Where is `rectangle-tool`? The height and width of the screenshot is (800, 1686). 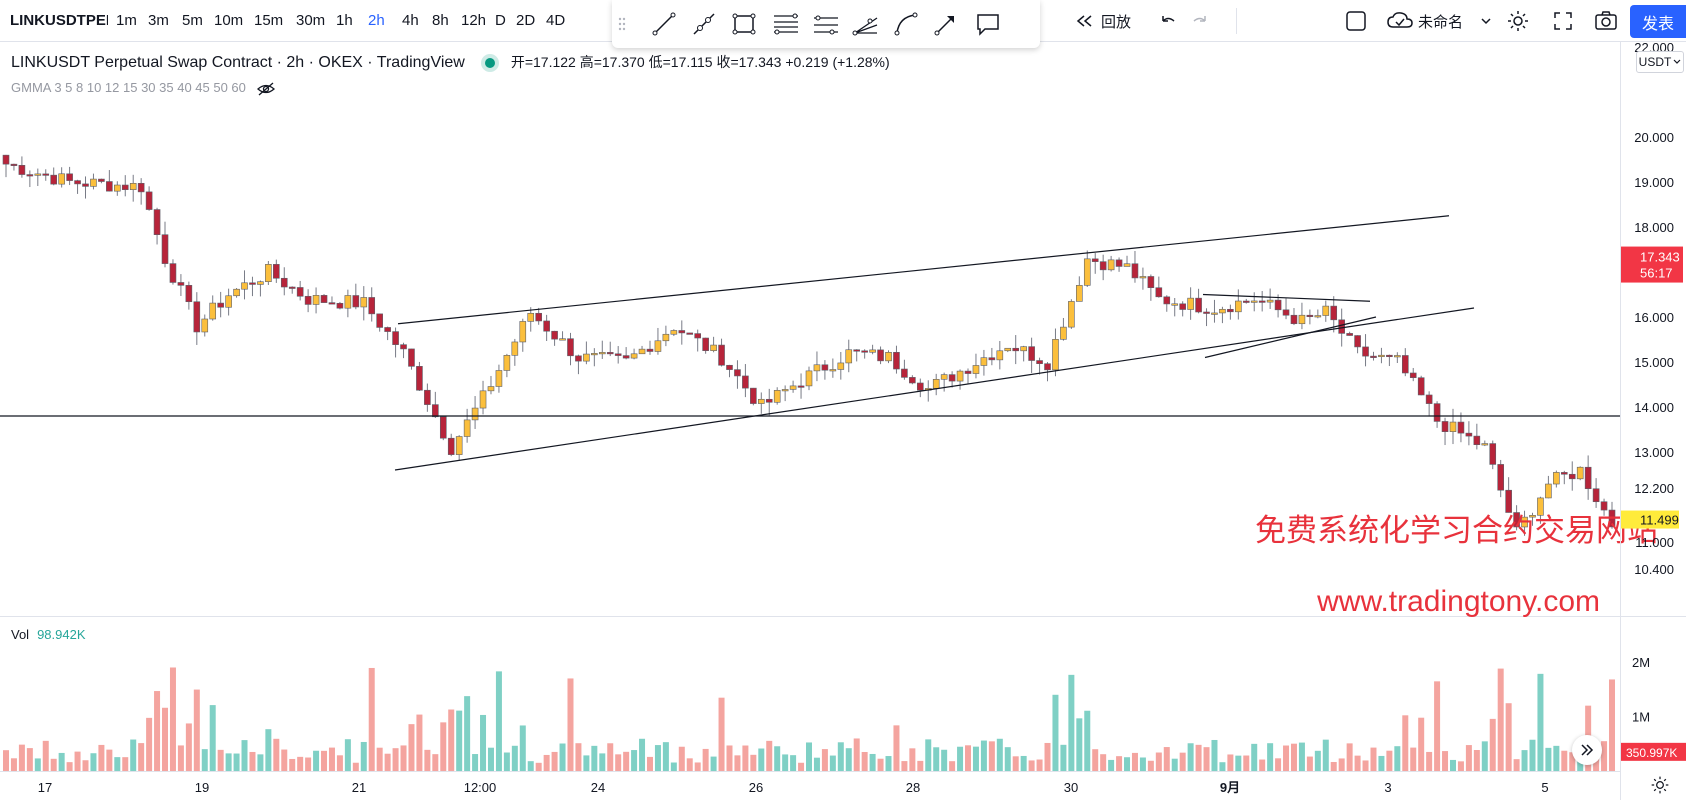 rectangle-tool is located at coordinates (744, 24).